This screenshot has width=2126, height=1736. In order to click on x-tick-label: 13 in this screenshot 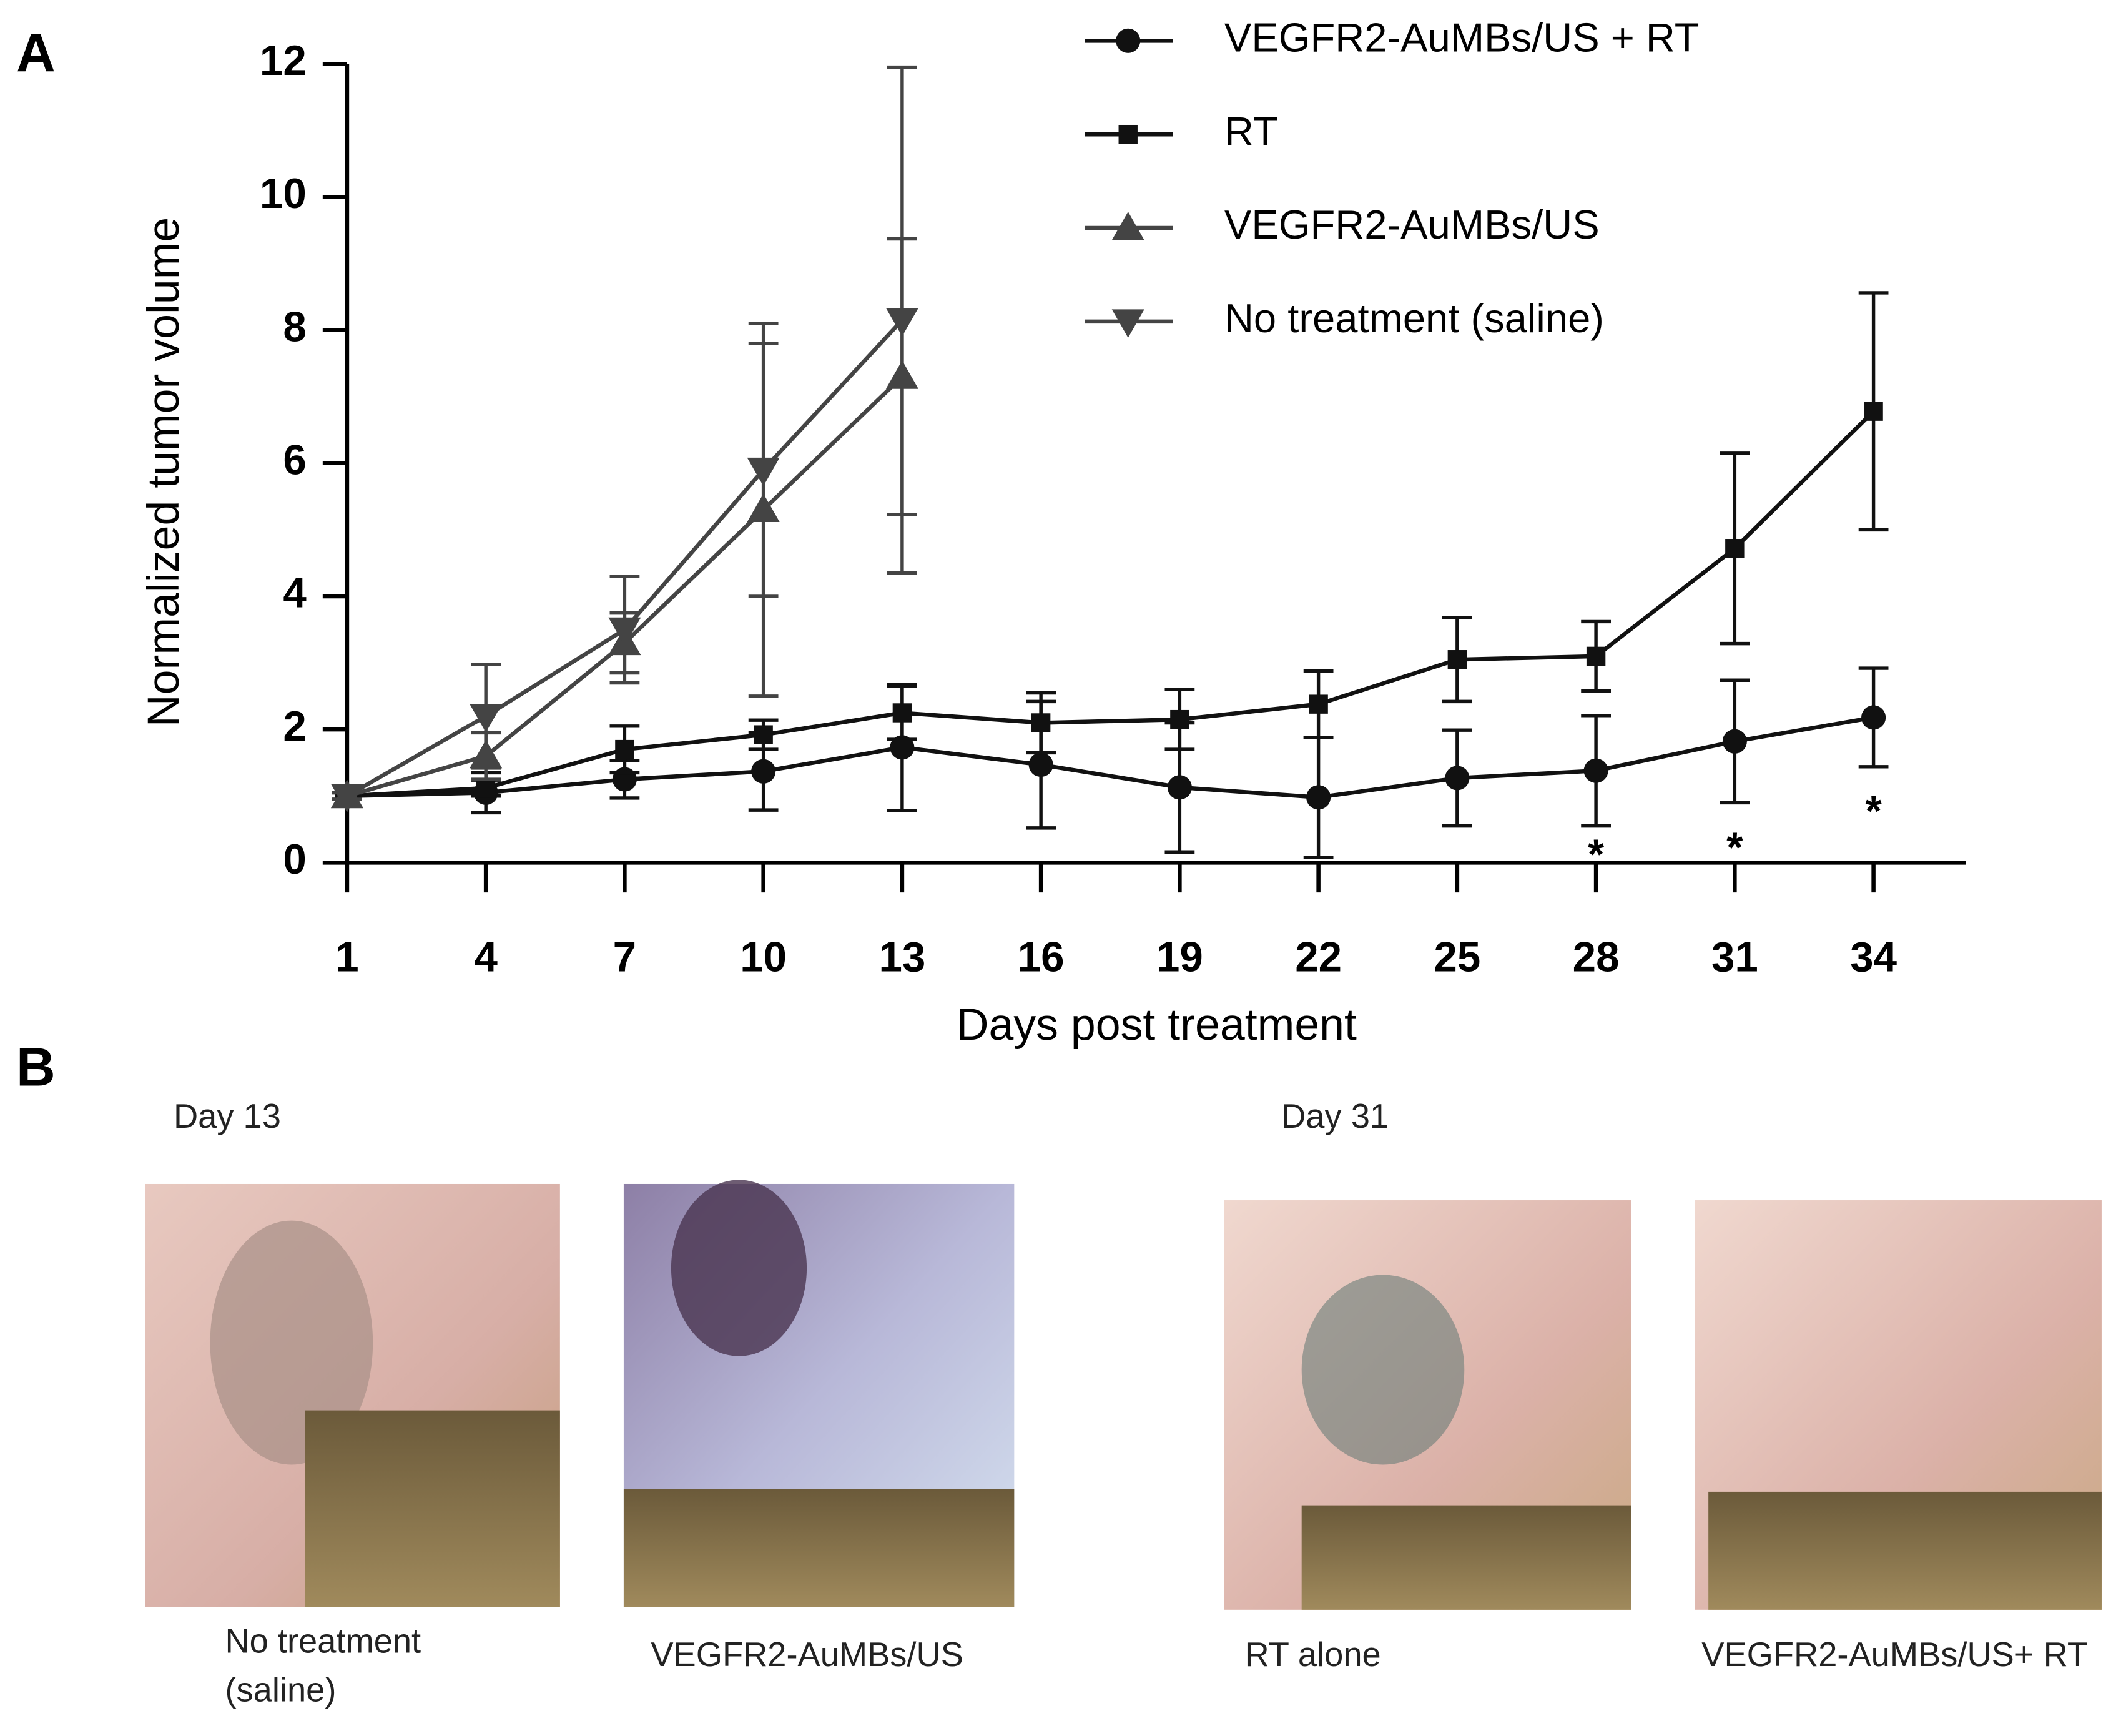, I will do `click(901, 957)`.